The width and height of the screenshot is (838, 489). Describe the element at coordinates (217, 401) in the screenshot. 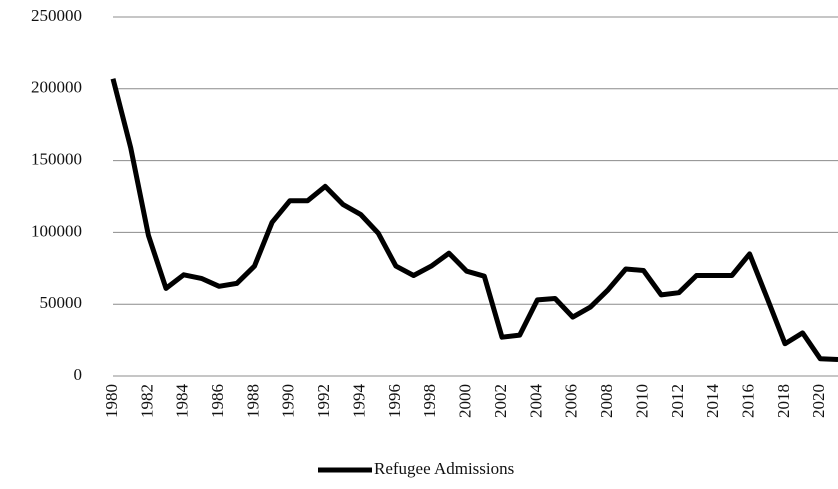

I see `x-tick-label: 1986` at that location.